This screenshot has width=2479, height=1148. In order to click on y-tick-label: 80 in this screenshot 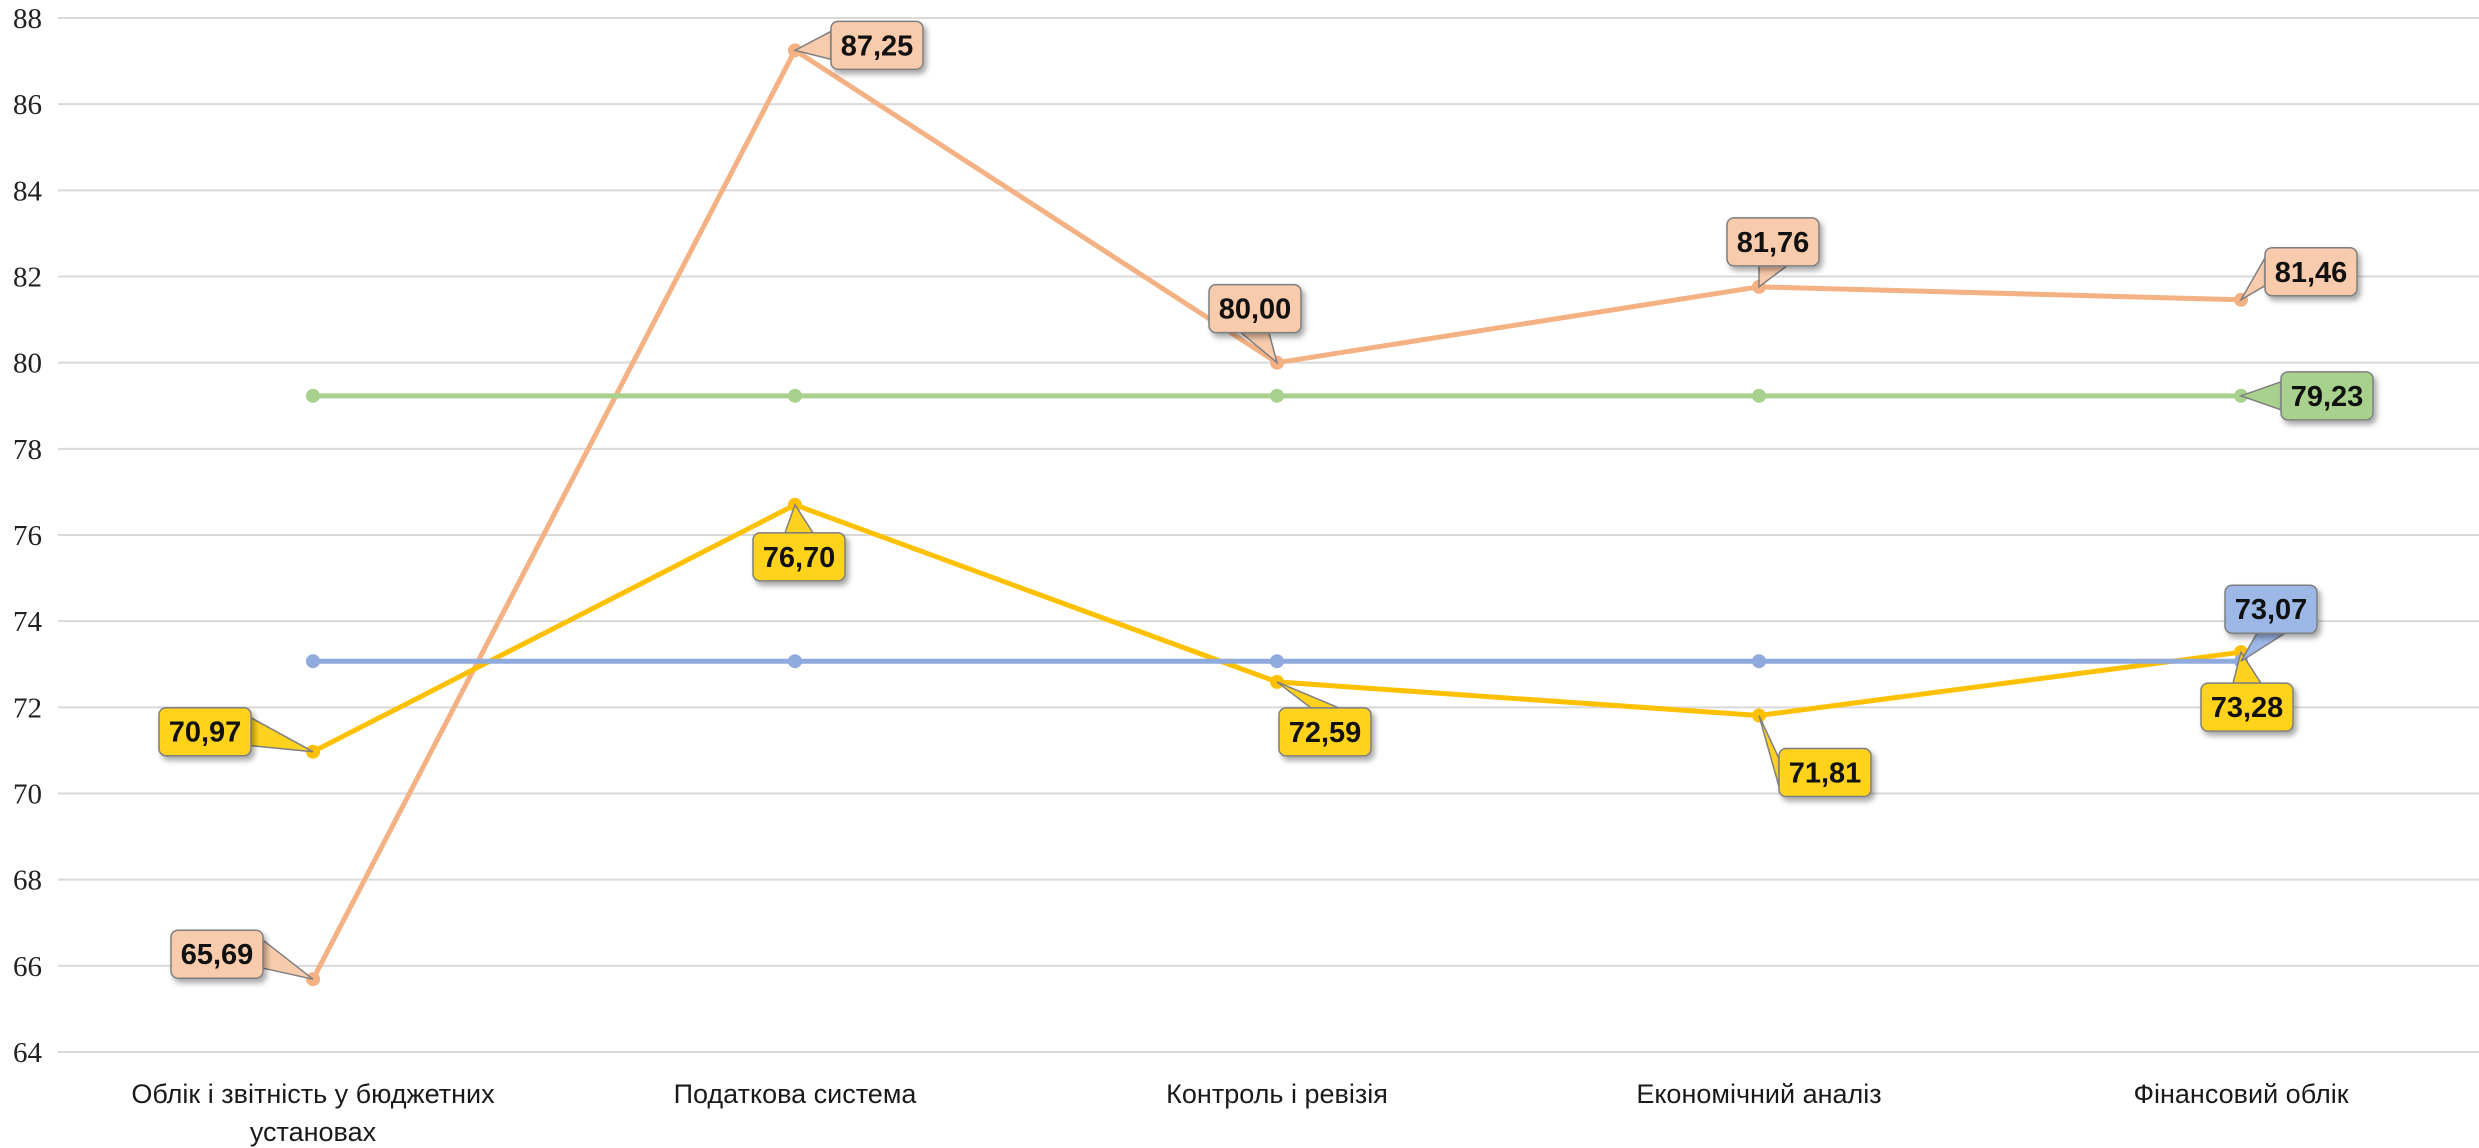, I will do `click(27, 364)`.